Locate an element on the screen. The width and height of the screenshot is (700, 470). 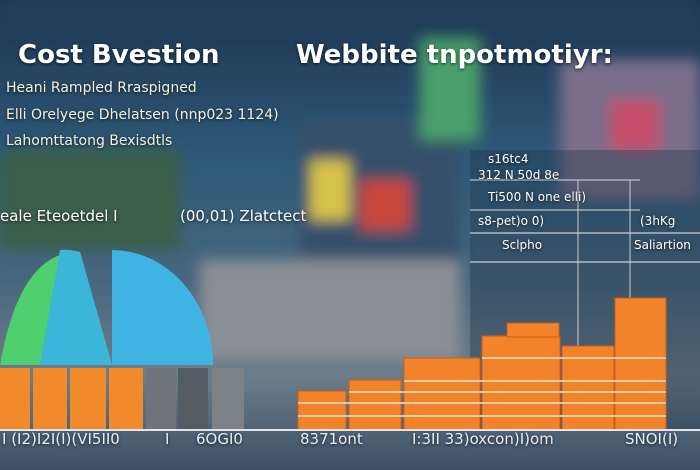
title: Cost Bvestion is located at coordinates (119, 55).